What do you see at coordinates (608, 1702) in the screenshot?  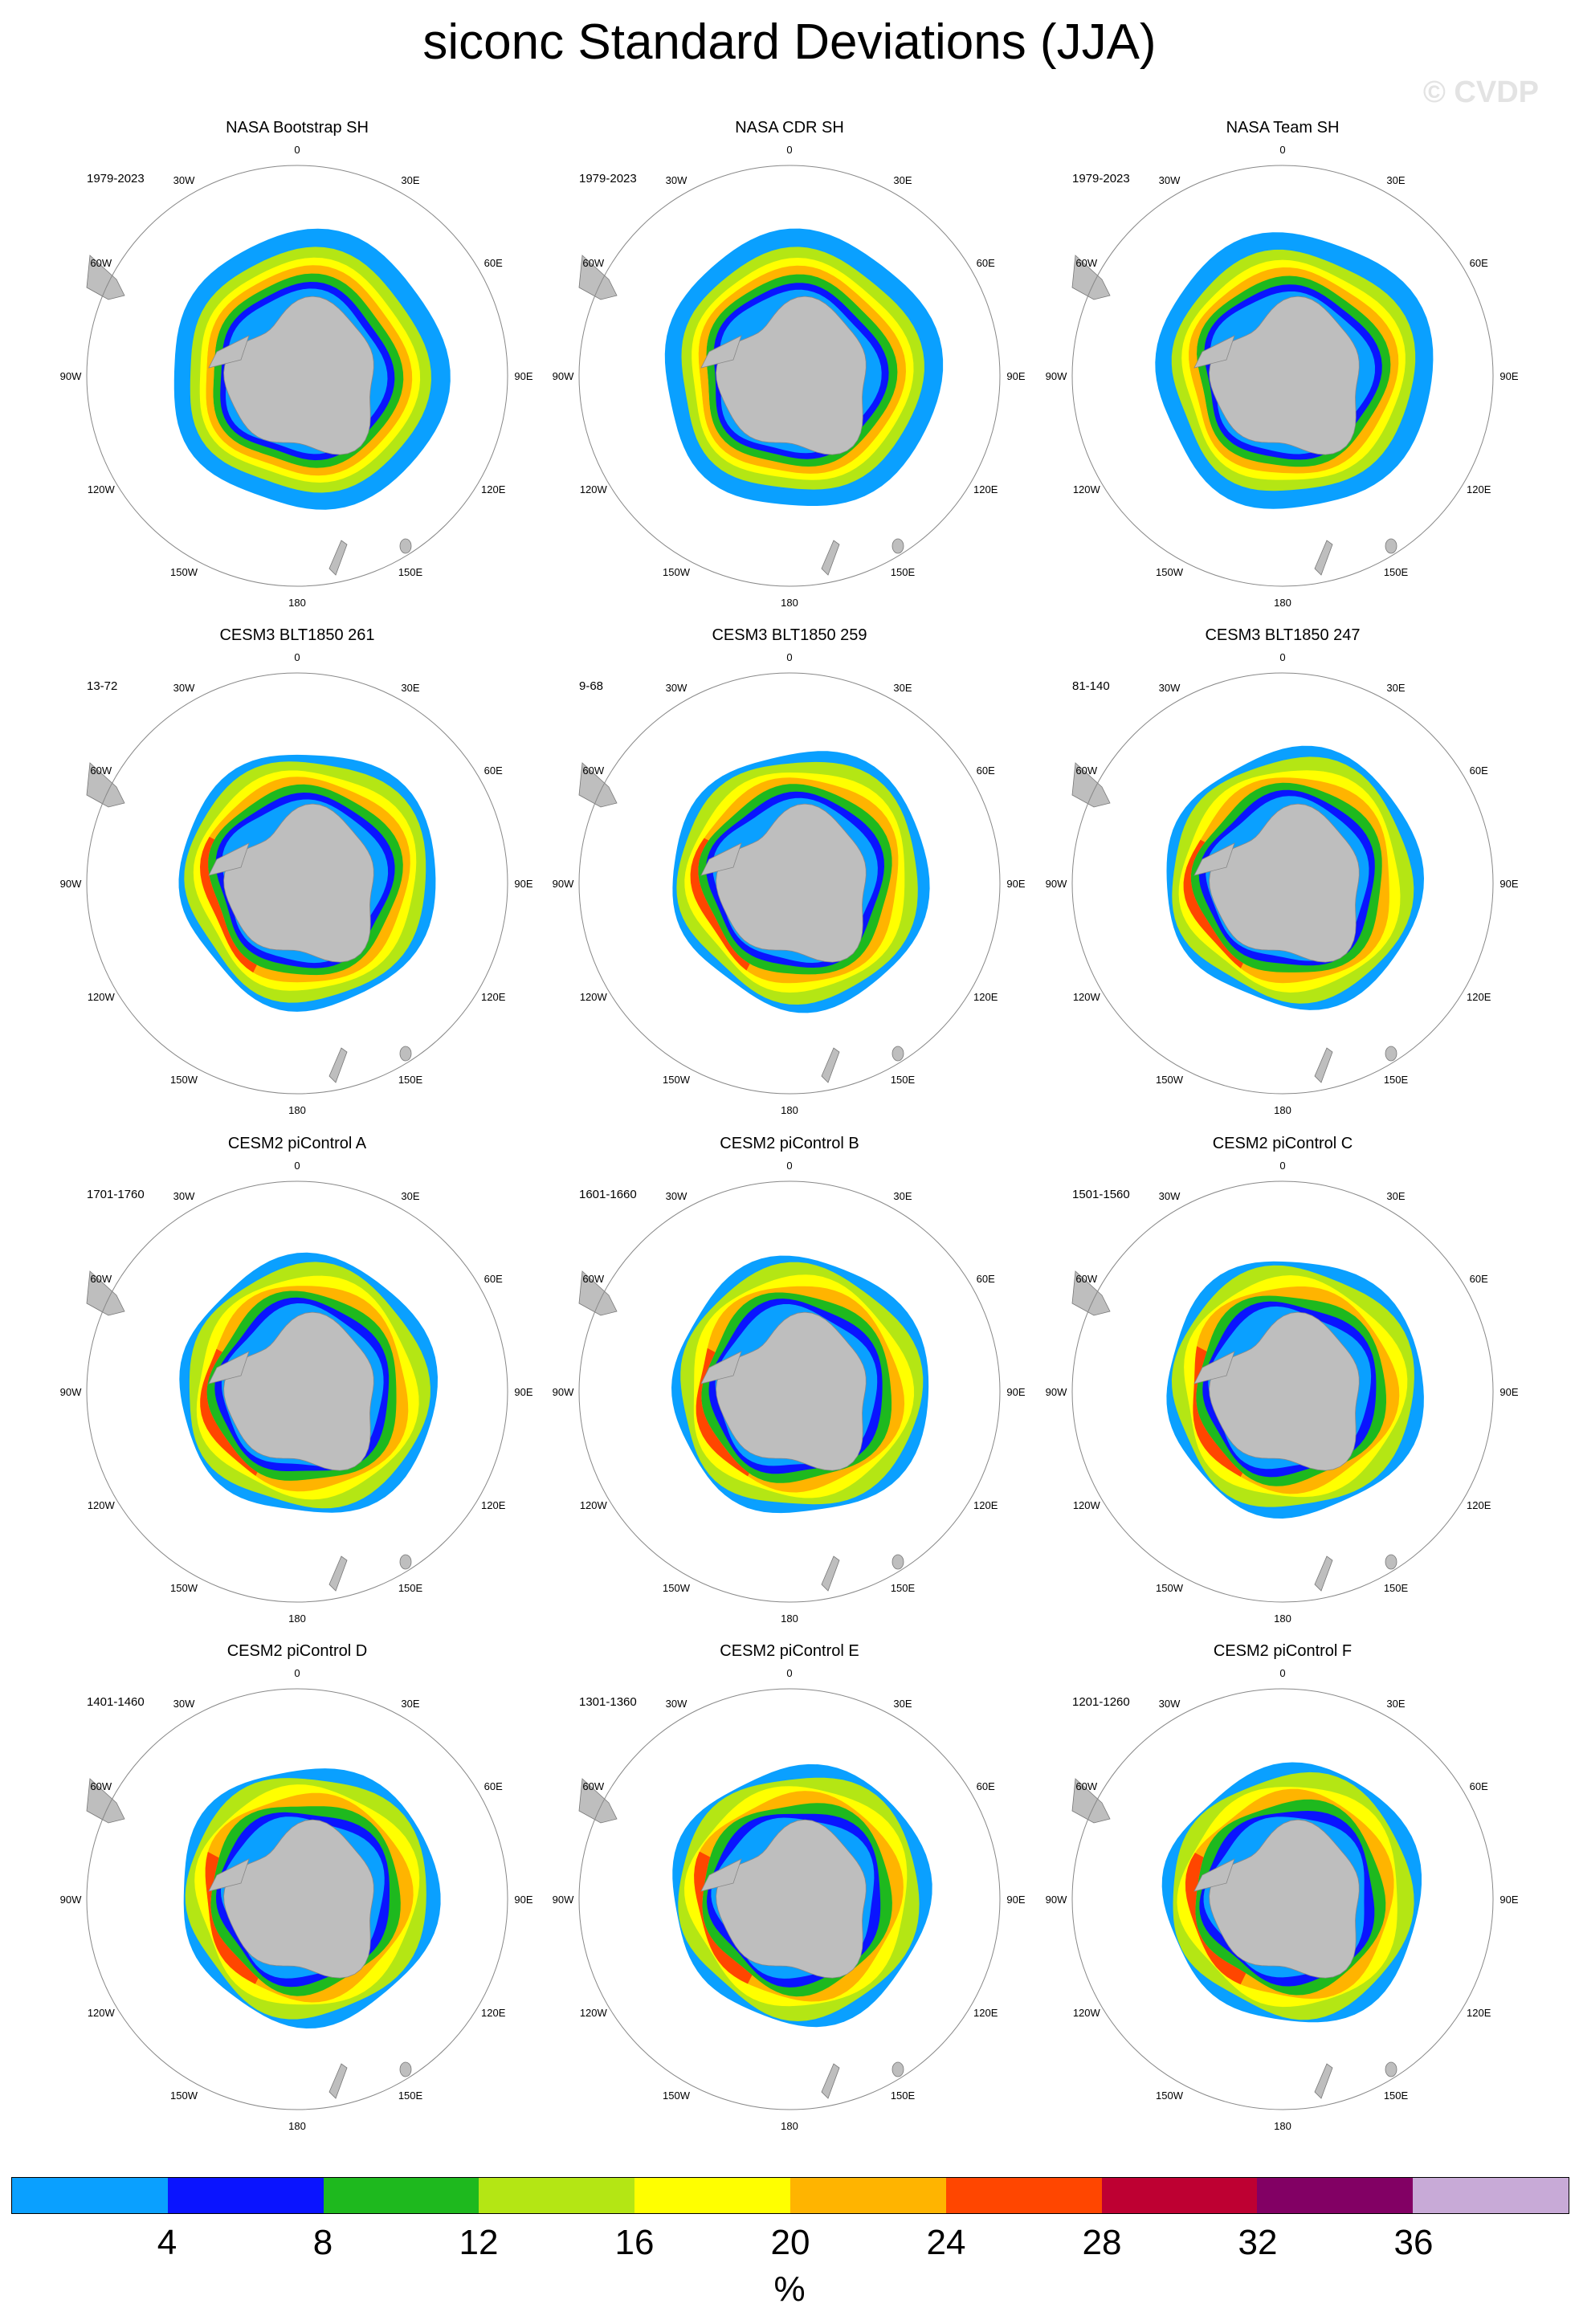 I see `panel-period: 1301-1360` at bounding box center [608, 1702].